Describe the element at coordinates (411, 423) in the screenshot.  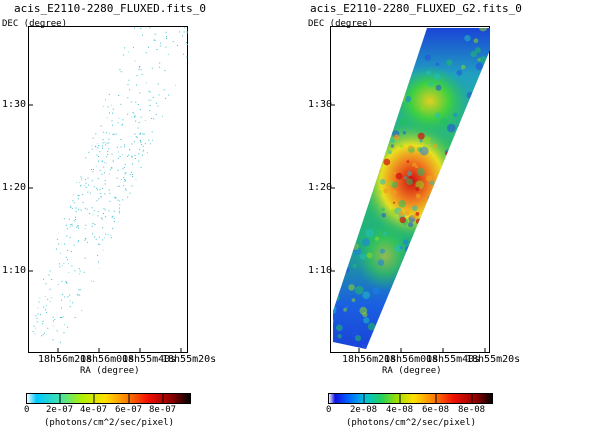
I see `right-colorbar-unit: (photons/cm^2/sec/pixel)` at that location.